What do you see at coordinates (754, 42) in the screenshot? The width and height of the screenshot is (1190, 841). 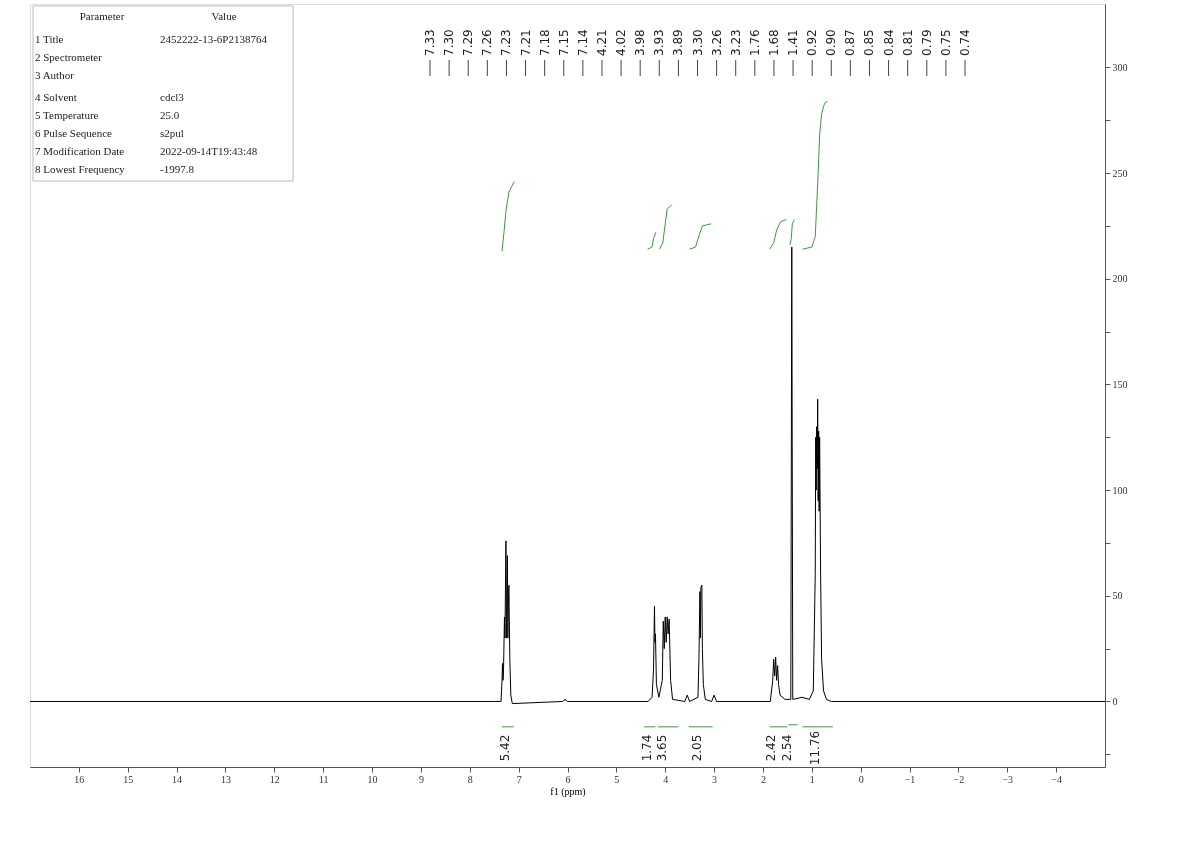 I see `annotation: 1.76` at bounding box center [754, 42].